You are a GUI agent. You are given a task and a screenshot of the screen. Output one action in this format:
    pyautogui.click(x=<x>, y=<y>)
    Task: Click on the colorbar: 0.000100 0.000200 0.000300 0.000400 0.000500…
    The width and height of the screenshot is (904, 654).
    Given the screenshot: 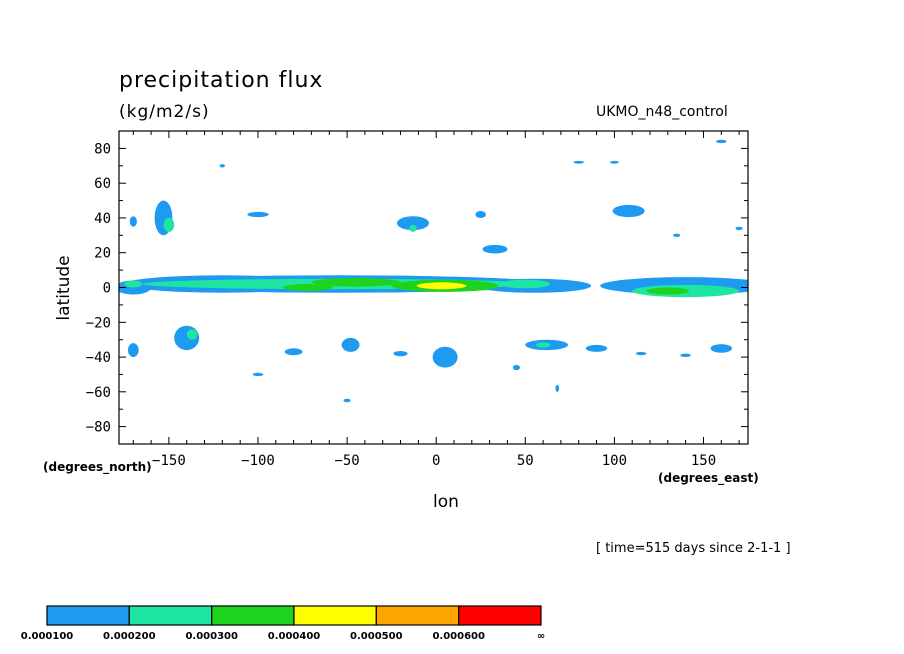 What is the action you would take?
    pyautogui.click(x=283, y=623)
    